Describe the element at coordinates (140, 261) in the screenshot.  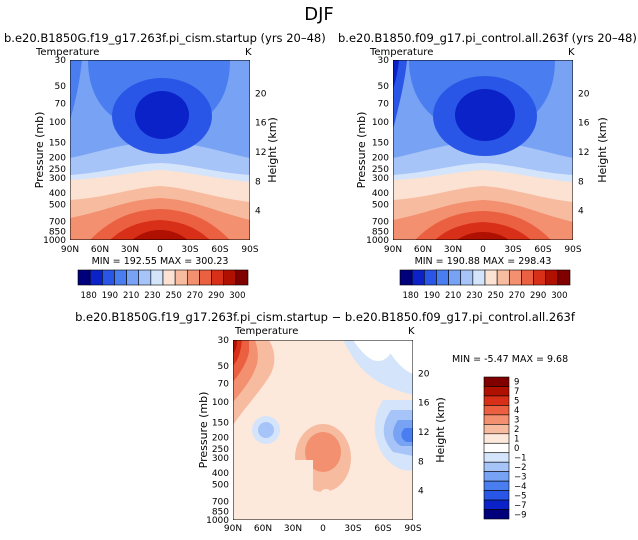
I see `panel-1-min: 192.55` at that location.